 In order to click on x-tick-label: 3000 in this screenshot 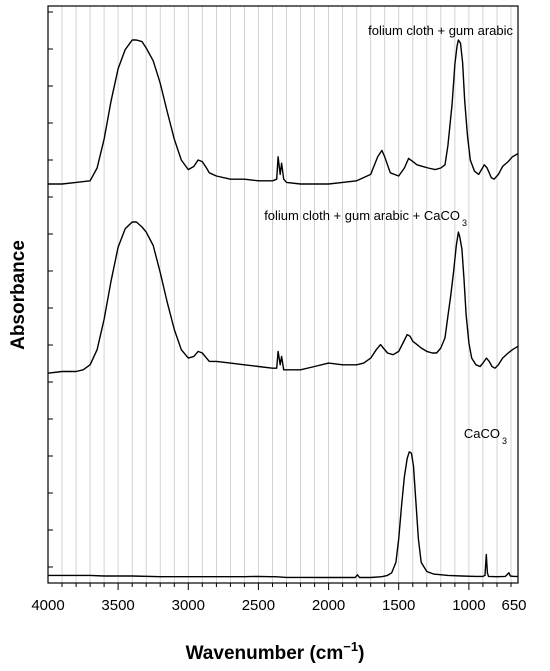, I will do `click(188, 605)`.